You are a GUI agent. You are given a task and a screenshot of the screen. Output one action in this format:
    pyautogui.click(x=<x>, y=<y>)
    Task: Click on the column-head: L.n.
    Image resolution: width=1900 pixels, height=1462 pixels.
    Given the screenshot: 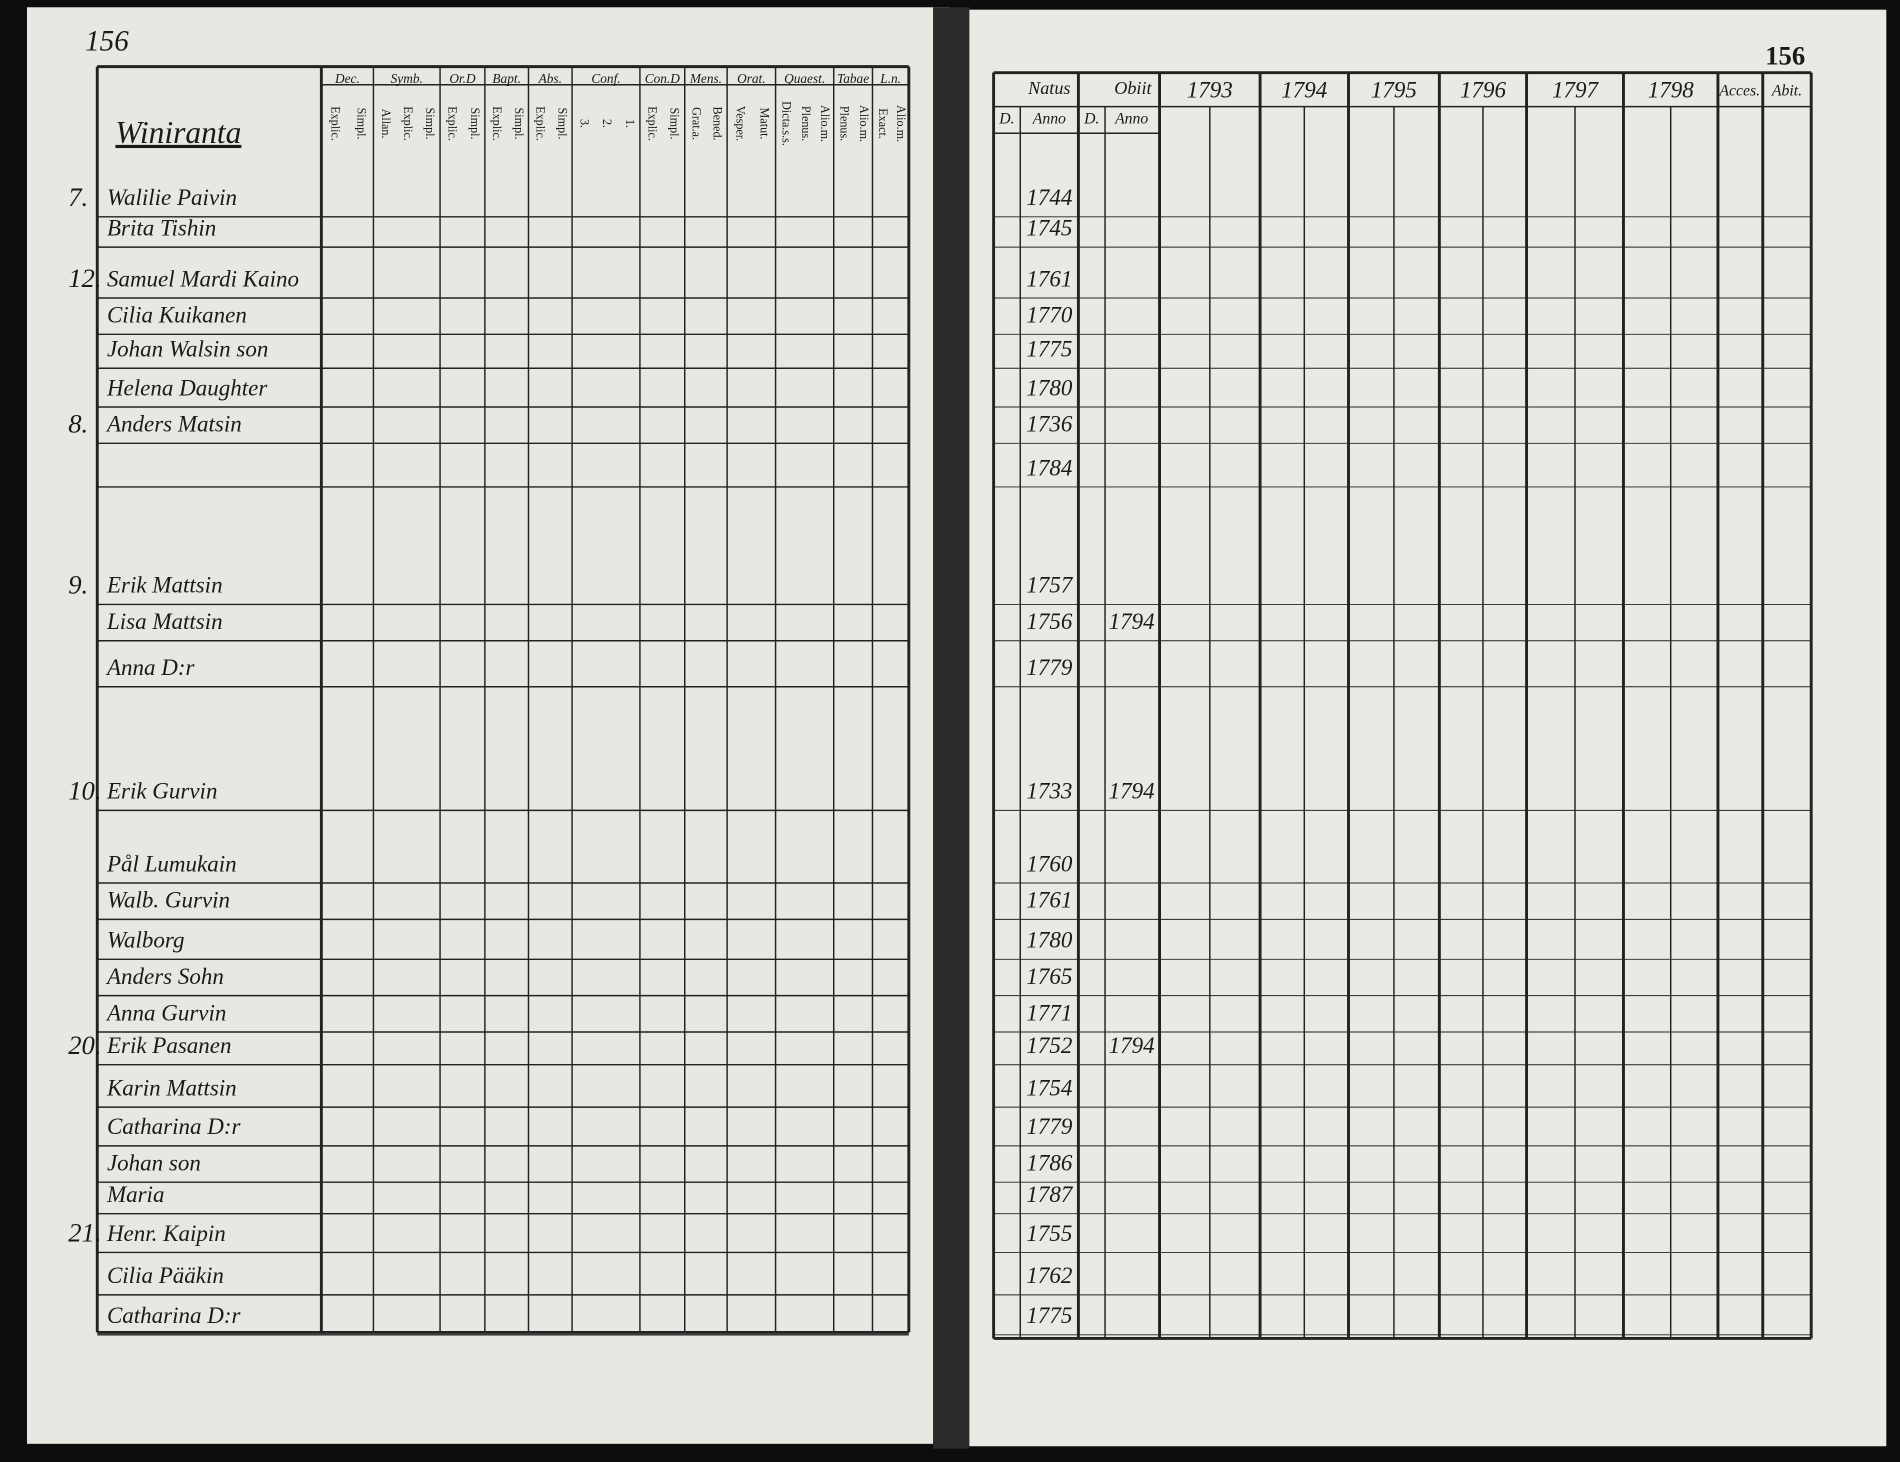 What is the action you would take?
    pyautogui.click(x=890, y=78)
    